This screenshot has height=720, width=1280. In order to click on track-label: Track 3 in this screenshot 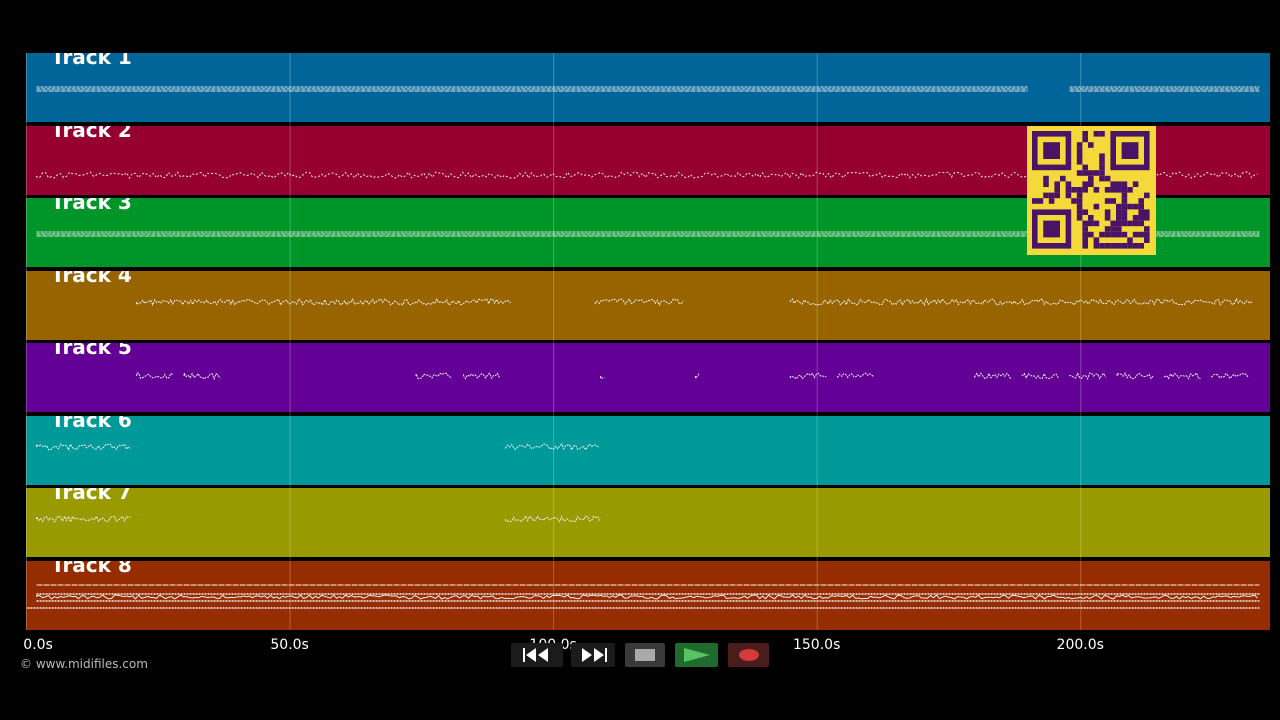, I will do `click(91, 206)`.